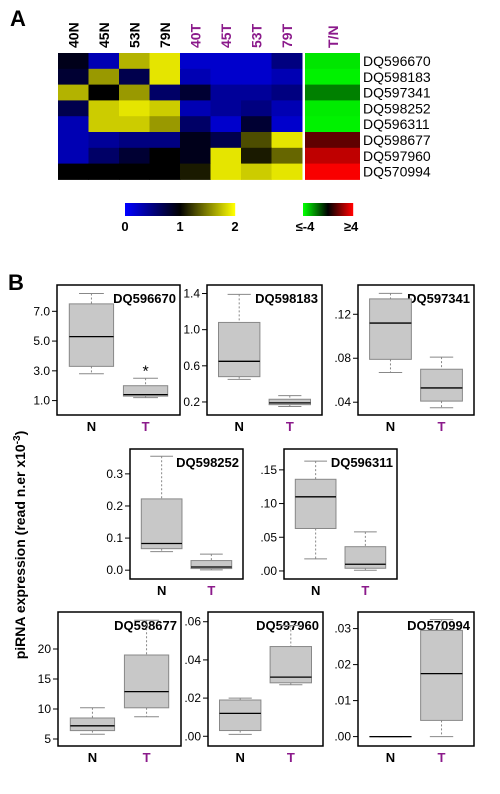  What do you see at coordinates (146, 426) in the screenshot?
I see `category-label: T` at bounding box center [146, 426].